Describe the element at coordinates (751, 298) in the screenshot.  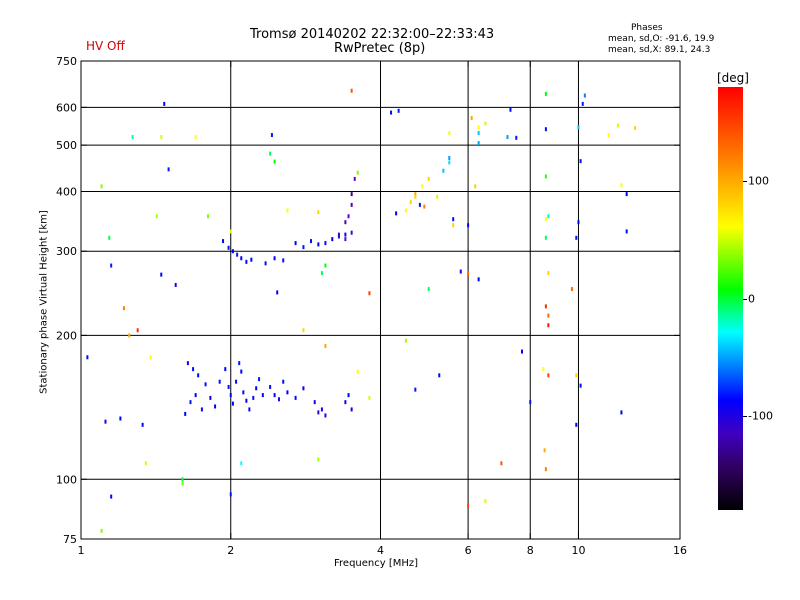
I see `colorbar-tick-label: 0` at that location.